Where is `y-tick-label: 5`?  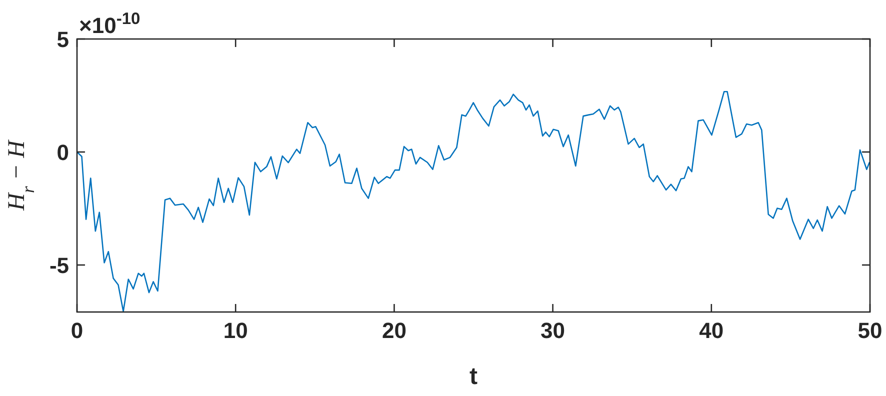
y-tick-label: 5 is located at coordinates (62, 39).